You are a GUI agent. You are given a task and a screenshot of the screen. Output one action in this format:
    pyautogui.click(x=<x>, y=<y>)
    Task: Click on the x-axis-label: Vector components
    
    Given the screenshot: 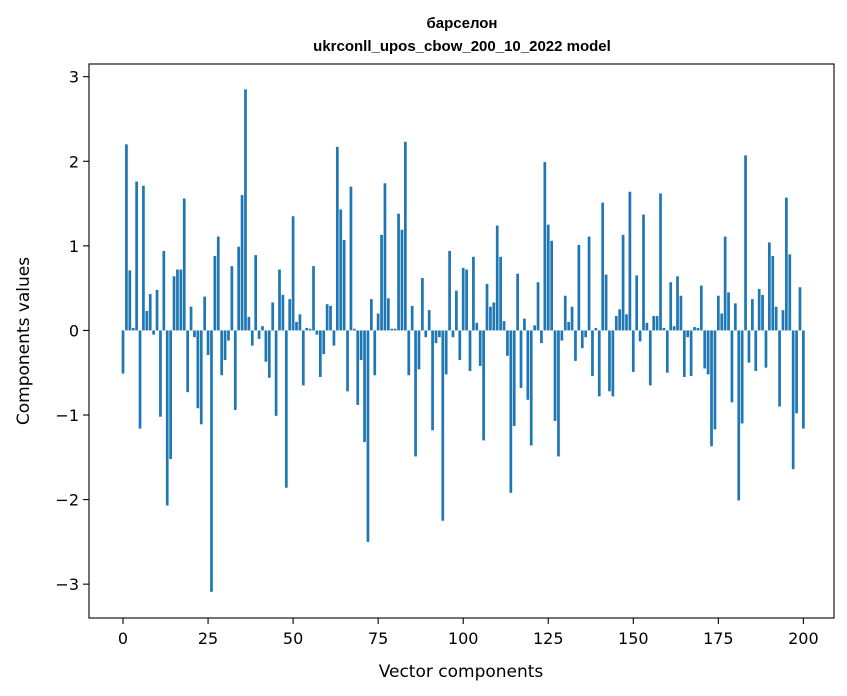 What is the action you would take?
    pyautogui.click(x=461, y=672)
    